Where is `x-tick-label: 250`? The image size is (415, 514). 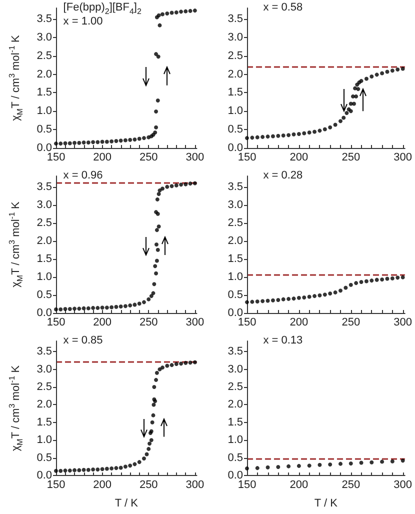
x-tick-label: 250 is located at coordinates (351, 485).